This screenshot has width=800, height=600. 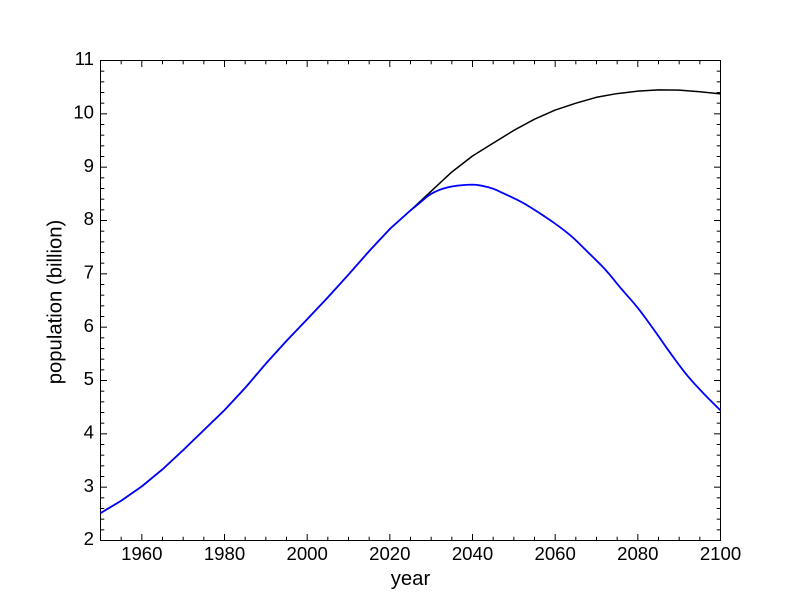 What do you see at coordinates (56, 302) in the screenshot?
I see `svg-text: population (billion)` at bounding box center [56, 302].